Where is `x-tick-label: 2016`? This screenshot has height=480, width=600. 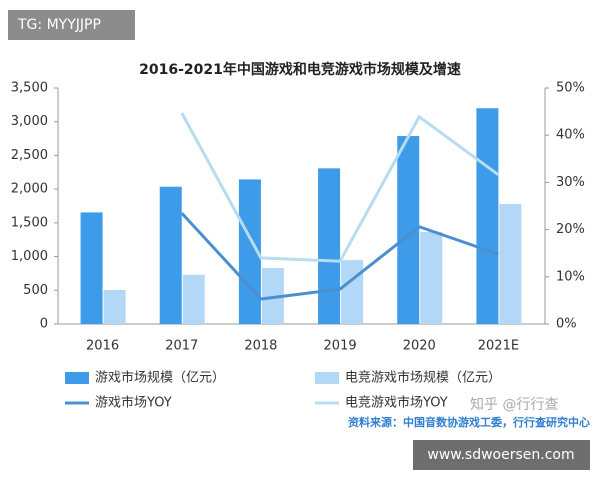 x-tick-label: 2016 is located at coordinates (102, 346).